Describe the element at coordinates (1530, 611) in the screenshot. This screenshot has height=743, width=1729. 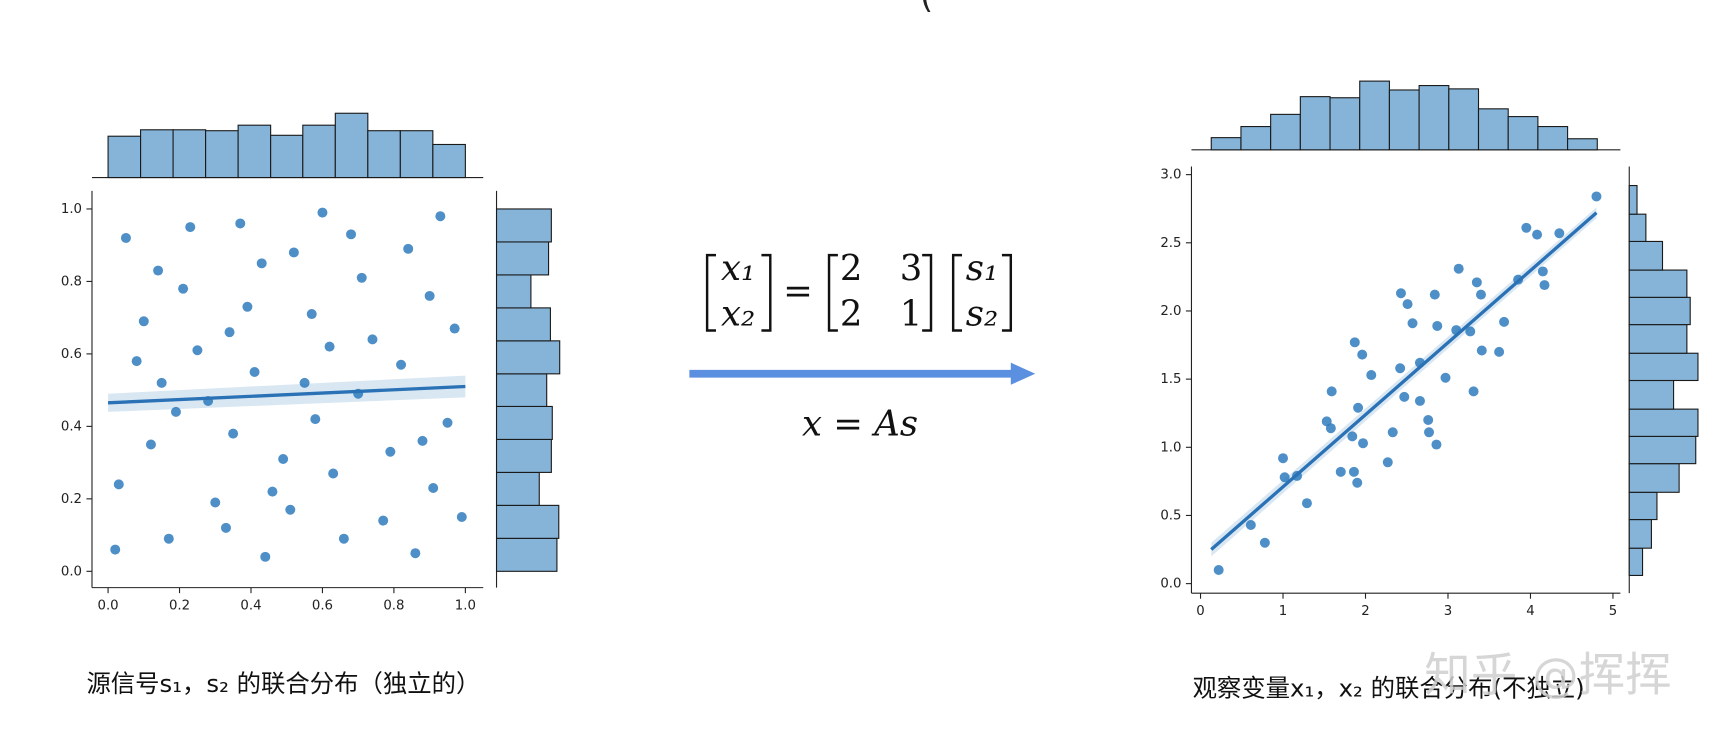
I see `x-tick-label: 4` at that location.